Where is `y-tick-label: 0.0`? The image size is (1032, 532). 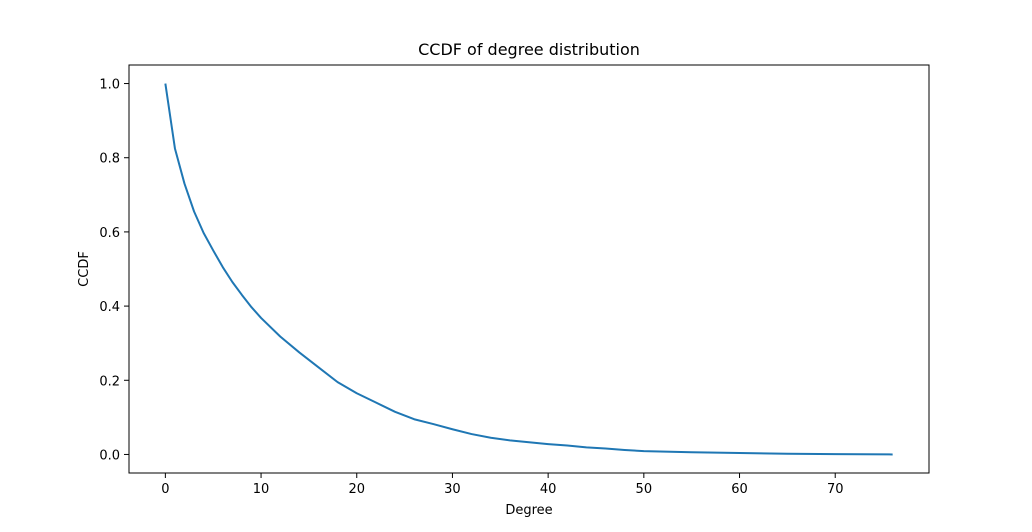 y-tick-label: 0.0 is located at coordinates (109, 455).